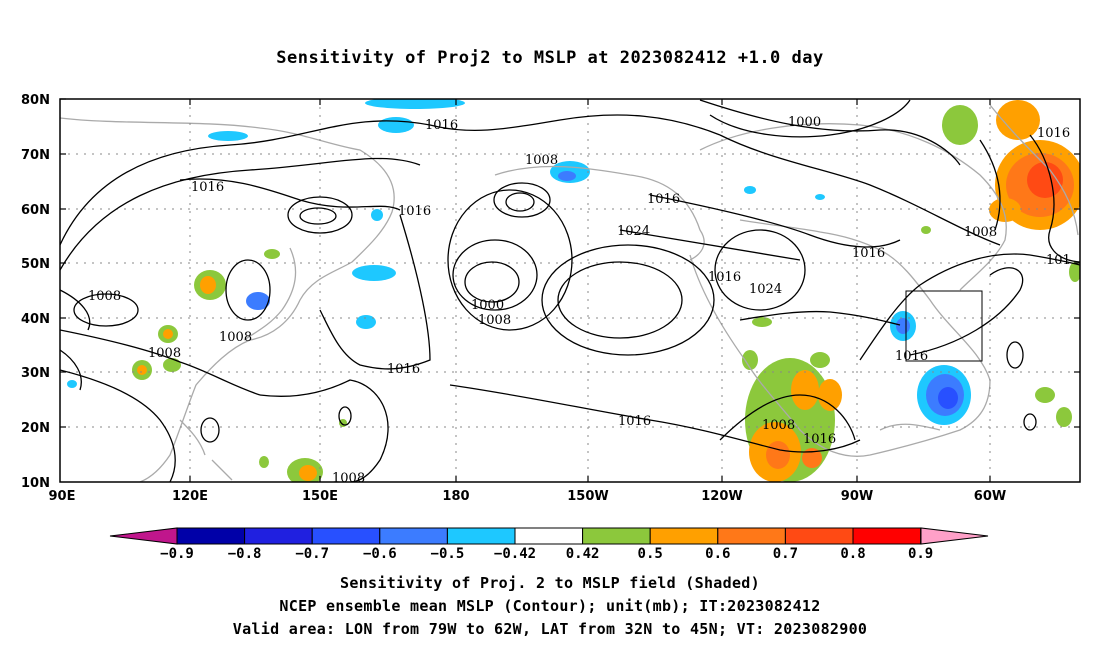 Image resolution: width=1100 pixels, height=650 pixels. Describe the element at coordinates (1058, 260) in the screenshot. I see `contour-label: 101` at that location.